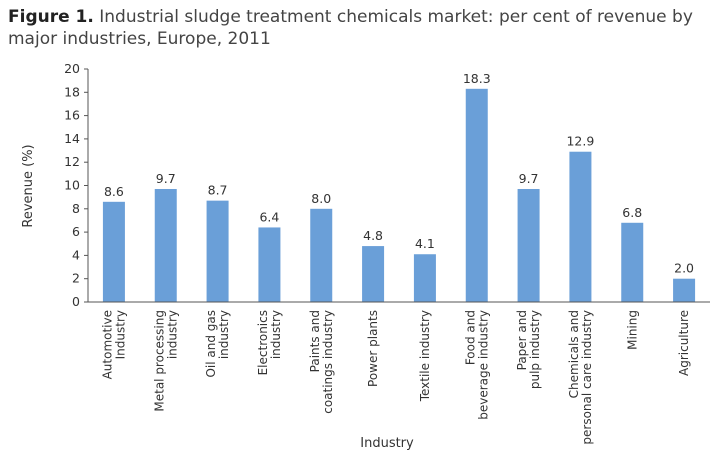 The image size is (720, 454). I want to click on x-tick-label: Electronicsindustry, so click(269, 342).